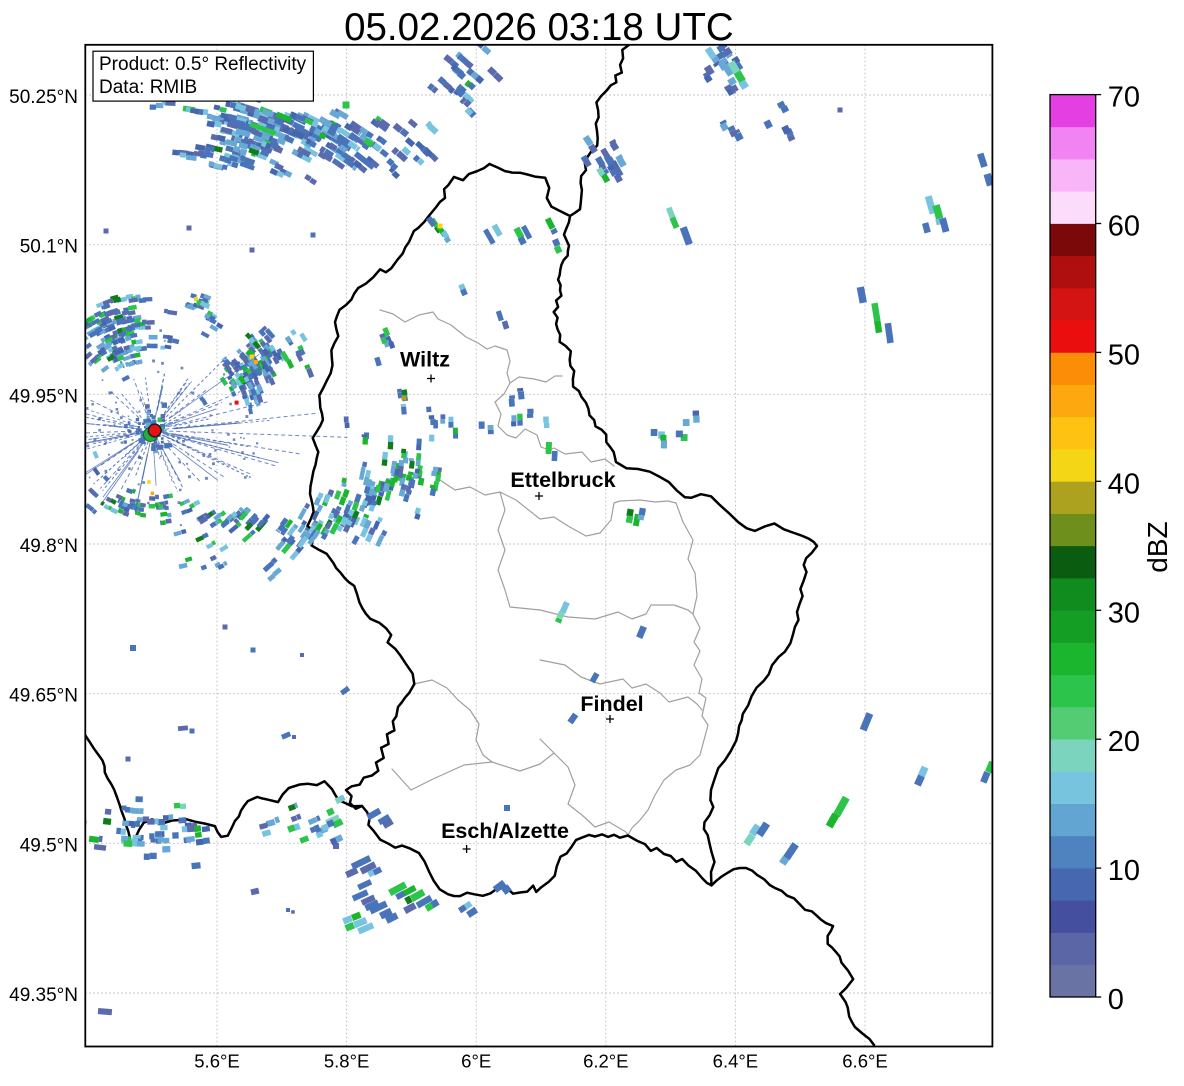 This screenshot has width=1184, height=1086. I want to click on svg-text: 49.95°N, so click(43, 396).